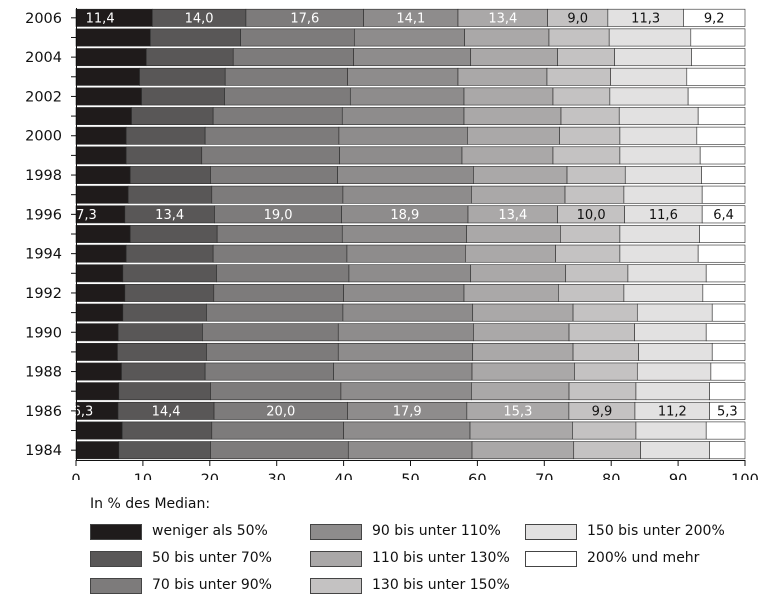  I want to click on bar-segment-2002-s3, so click(287, 96).